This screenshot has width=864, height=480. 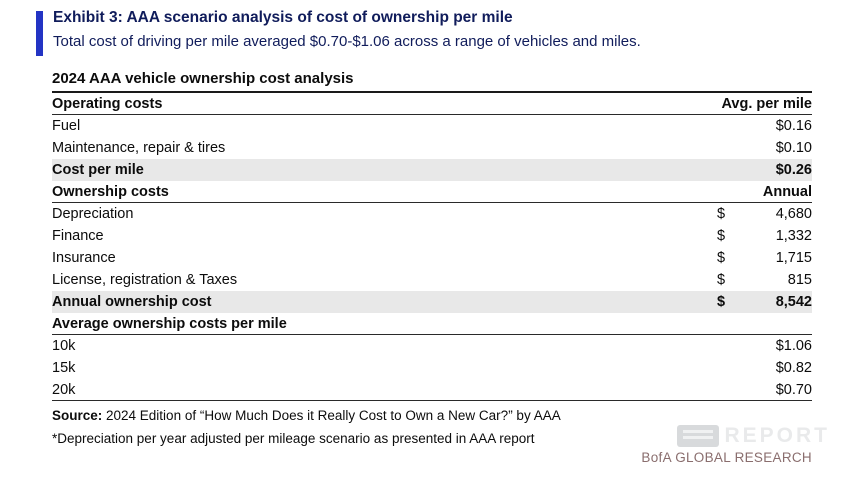 I want to click on source-label: Source:, so click(x=77, y=415).